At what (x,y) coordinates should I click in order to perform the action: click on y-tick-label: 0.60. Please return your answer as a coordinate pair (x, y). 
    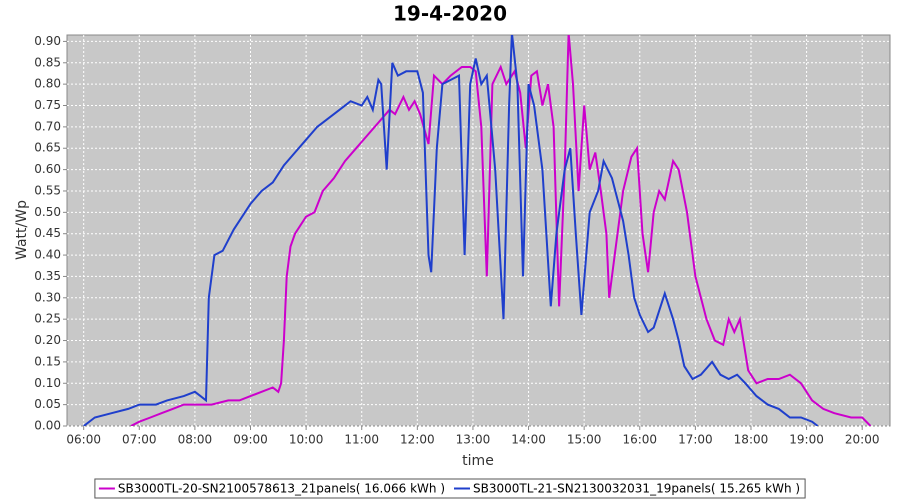
    Looking at the image, I should click on (47, 169).